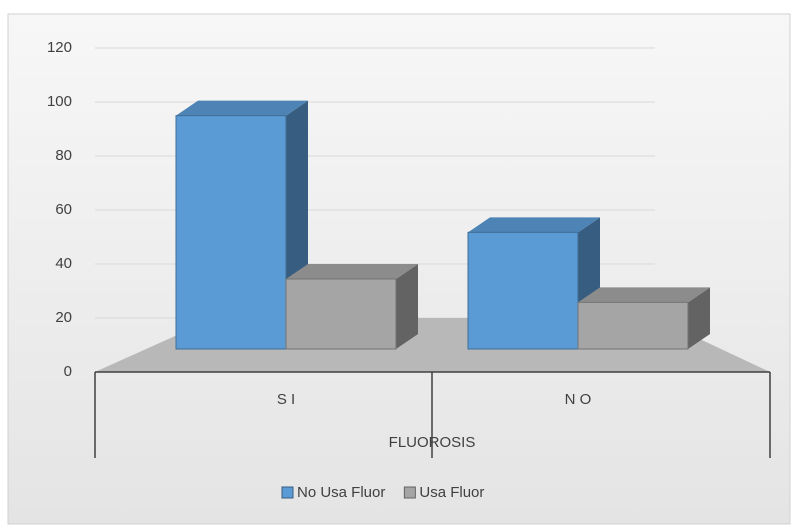 This screenshot has height=529, width=796. I want to click on legend-label: No Usa Fluor, so click(341, 492).